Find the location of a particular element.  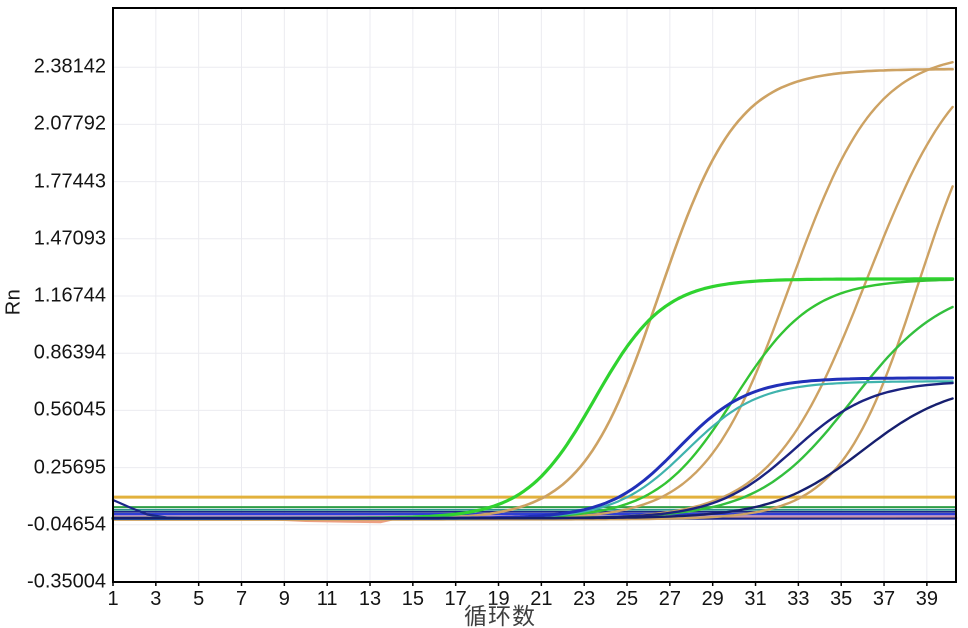

y-tick-label: -0.04654 is located at coordinates (66, 524).